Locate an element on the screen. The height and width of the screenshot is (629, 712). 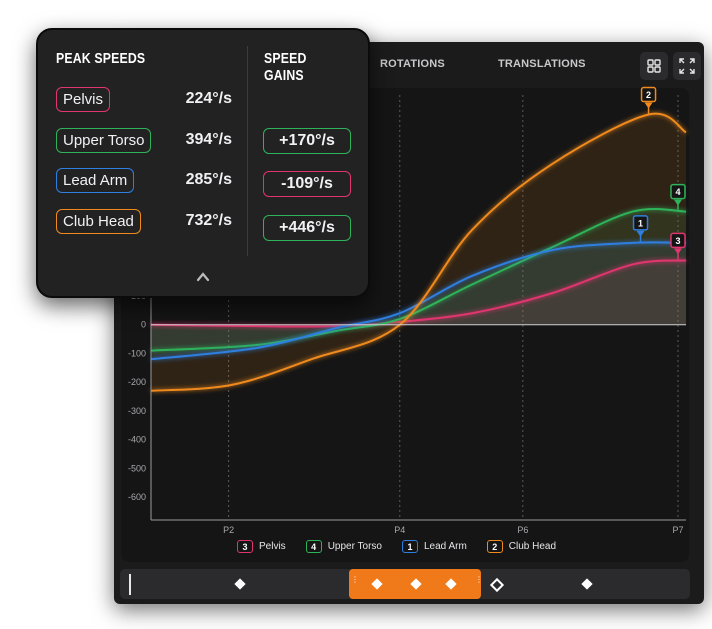
tab-translations: TRANSLATIONS is located at coordinates (541, 64).